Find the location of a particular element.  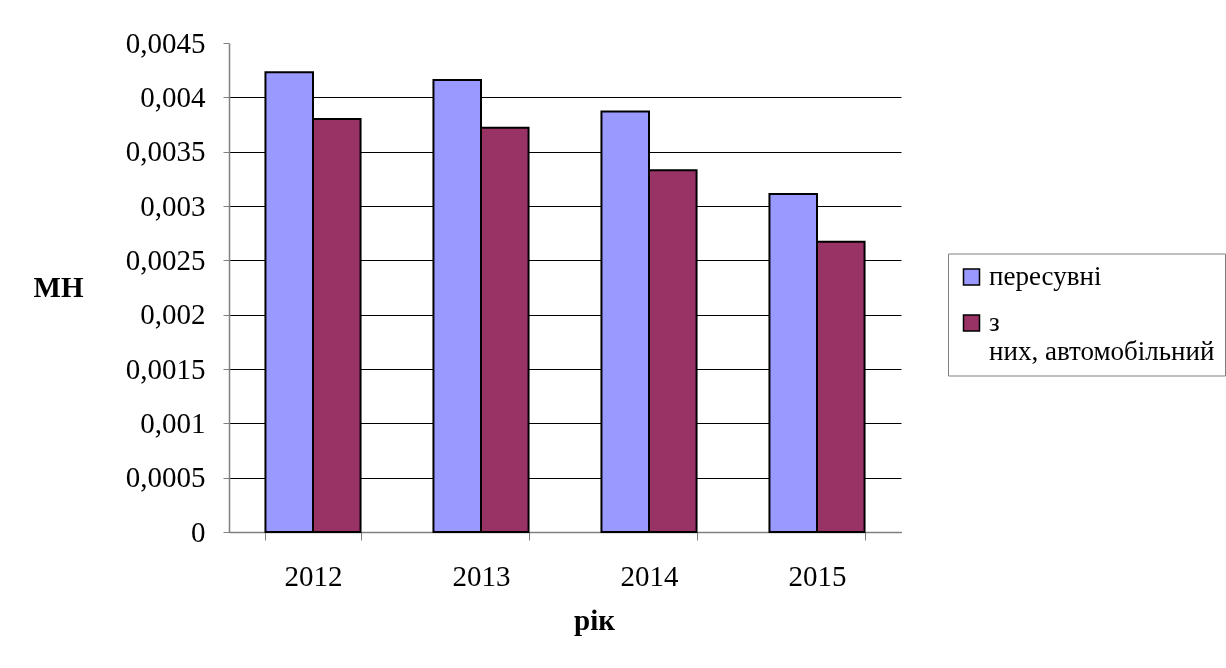

y-axis-title: МН is located at coordinates (58, 287).